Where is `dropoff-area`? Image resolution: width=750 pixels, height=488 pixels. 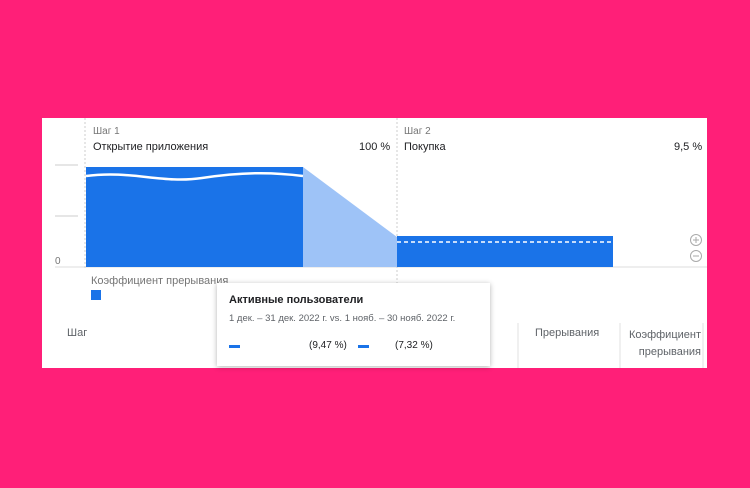 dropoff-area is located at coordinates (350, 217).